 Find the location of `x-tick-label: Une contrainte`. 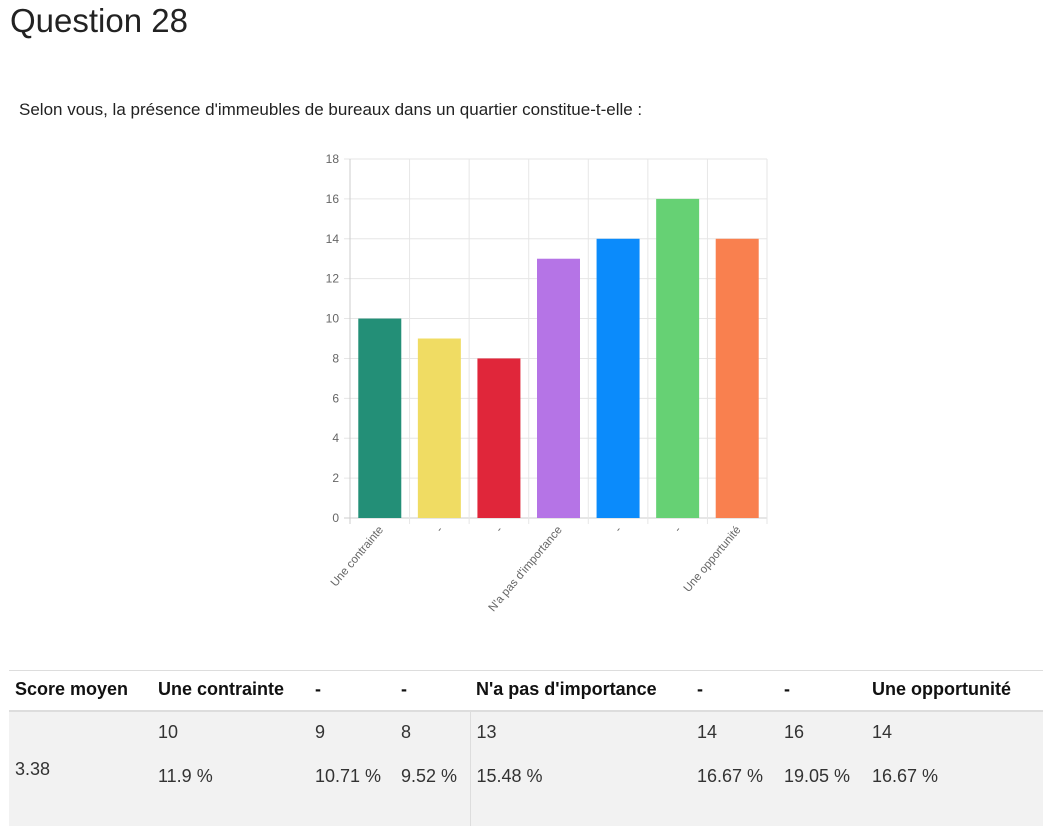

x-tick-label: Une contrainte is located at coordinates (357, 556).